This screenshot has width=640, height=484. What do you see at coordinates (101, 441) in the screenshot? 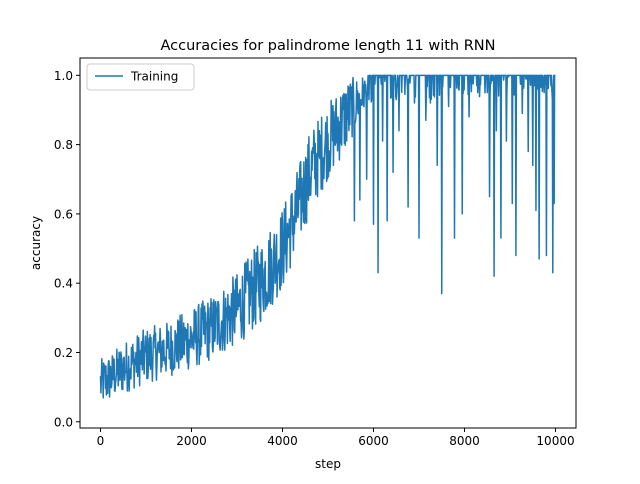
I see `x-tick-label: 0` at bounding box center [101, 441].